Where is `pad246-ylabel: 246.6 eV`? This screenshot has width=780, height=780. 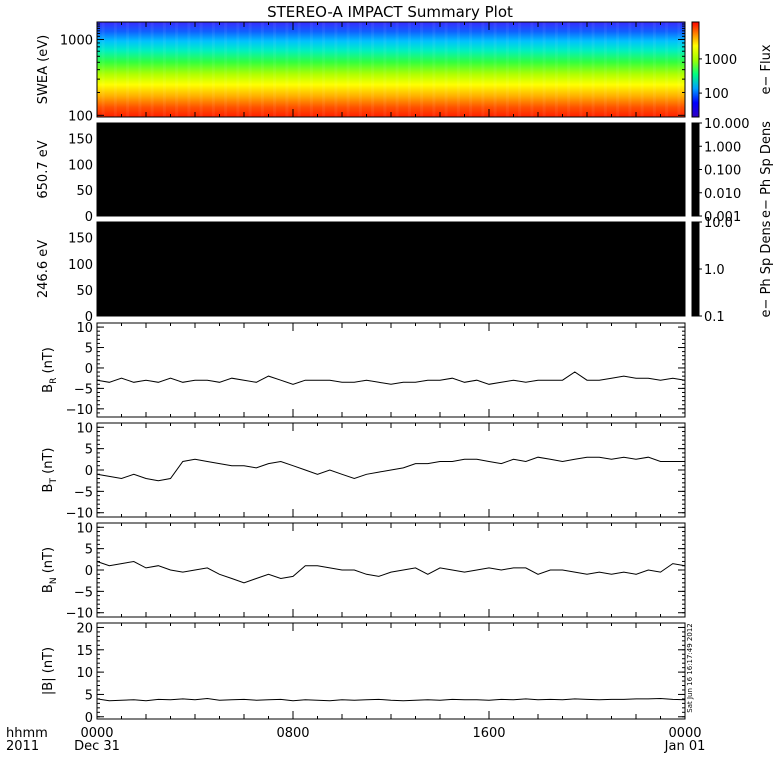 pad246-ylabel: 246.6 eV is located at coordinates (43, 269).